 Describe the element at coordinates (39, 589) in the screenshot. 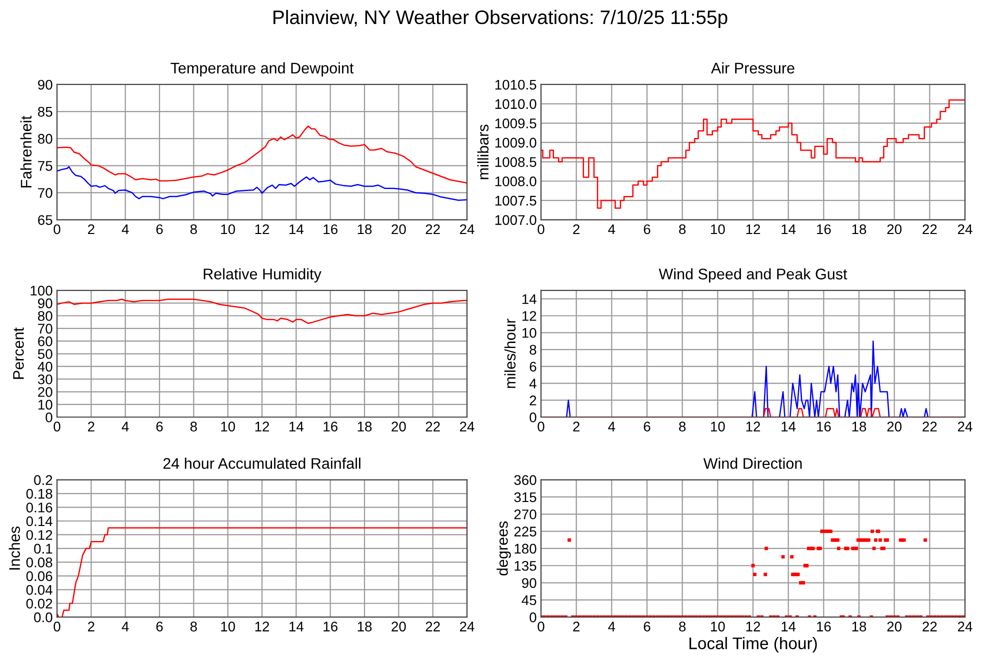

I see `y-tick-label: 0.04` at that location.